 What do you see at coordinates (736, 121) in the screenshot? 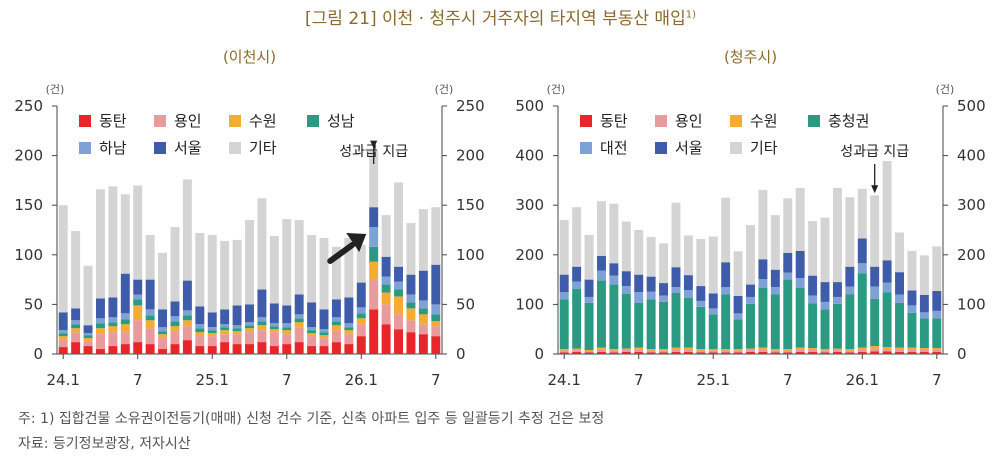
I see `legend-swatch-ec8898ec9b90` at bounding box center [736, 121].